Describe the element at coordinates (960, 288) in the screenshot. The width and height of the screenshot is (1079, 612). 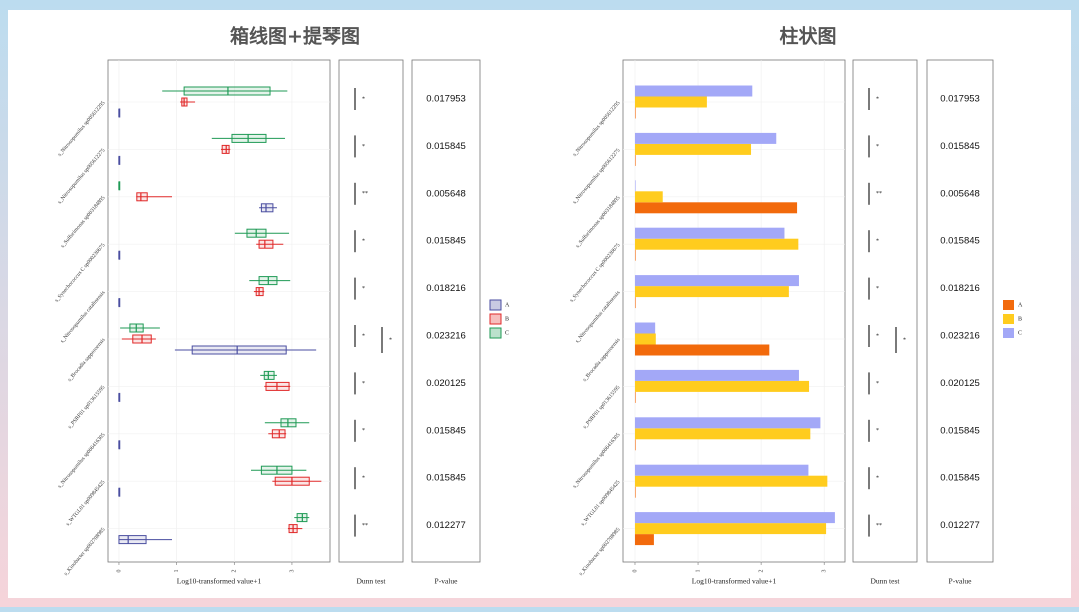
I see `p-value: 0.018216` at that location.